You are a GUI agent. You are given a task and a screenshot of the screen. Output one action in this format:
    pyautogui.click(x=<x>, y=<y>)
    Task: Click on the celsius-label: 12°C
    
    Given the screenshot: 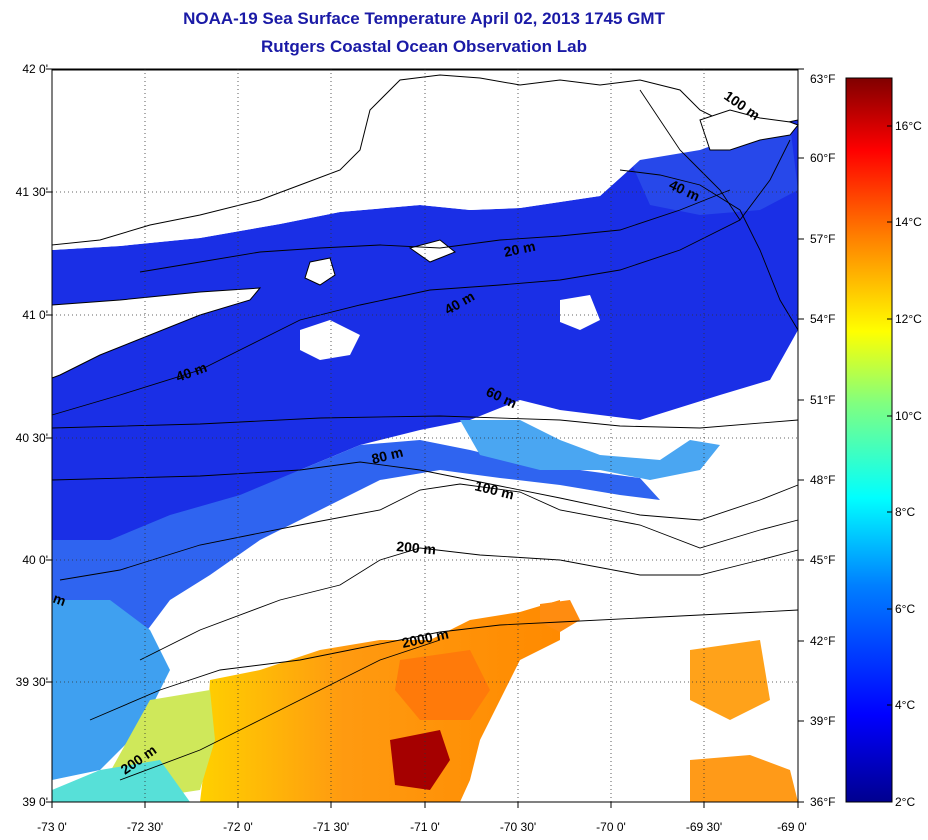 What is the action you would take?
    pyautogui.click(x=908, y=319)
    